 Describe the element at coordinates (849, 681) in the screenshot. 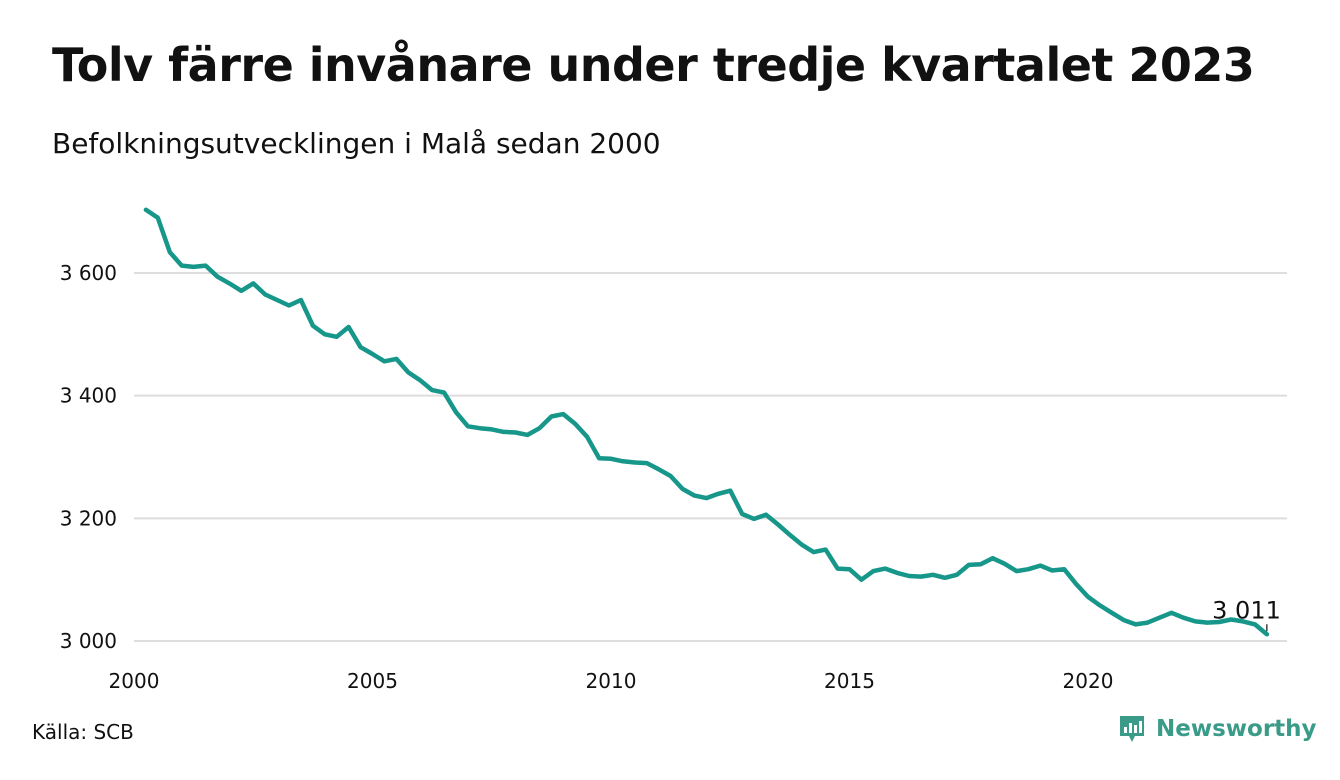

I see `x-tick-label: 2015` at that location.